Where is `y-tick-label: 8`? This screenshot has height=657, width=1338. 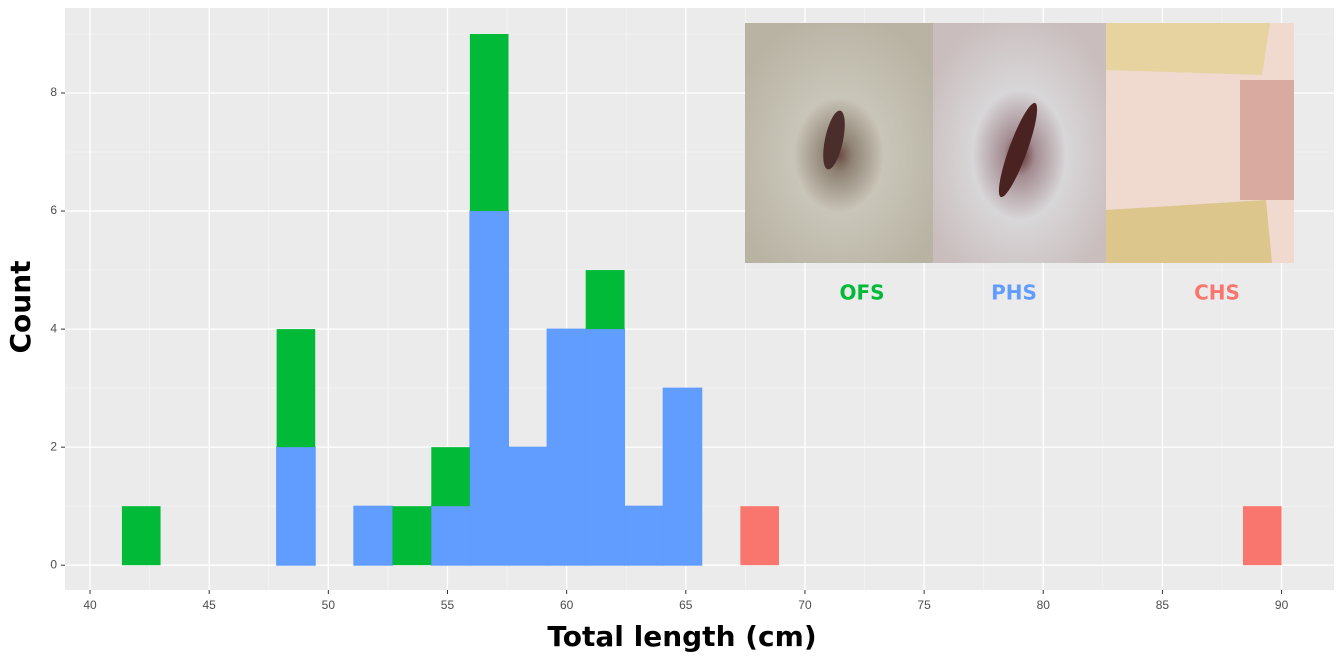 y-tick-label: 8 is located at coordinates (53, 92).